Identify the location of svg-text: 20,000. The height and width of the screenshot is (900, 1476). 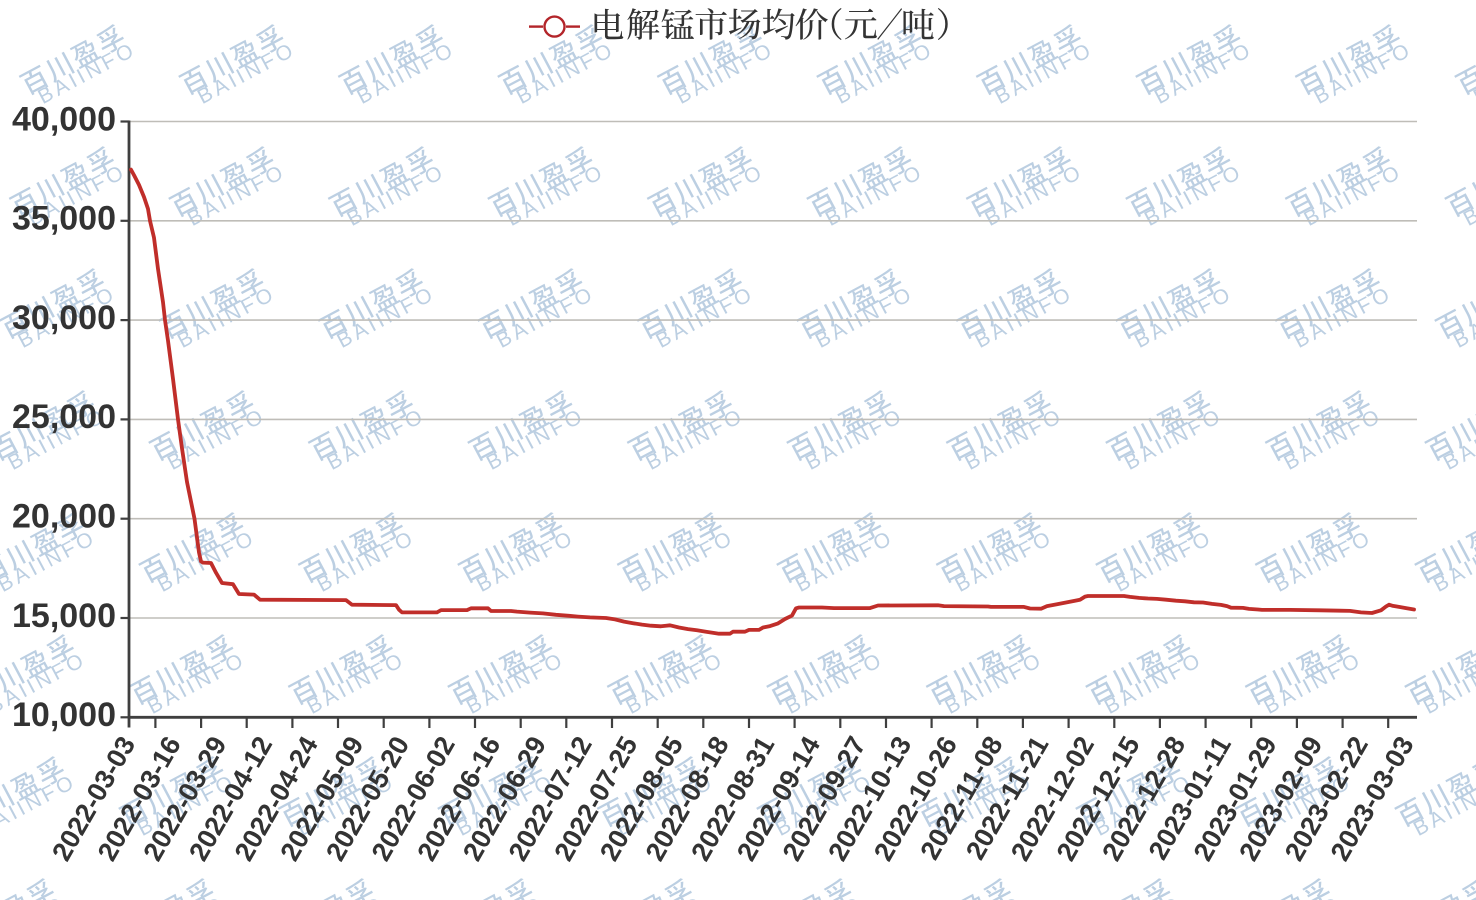
(64, 517).